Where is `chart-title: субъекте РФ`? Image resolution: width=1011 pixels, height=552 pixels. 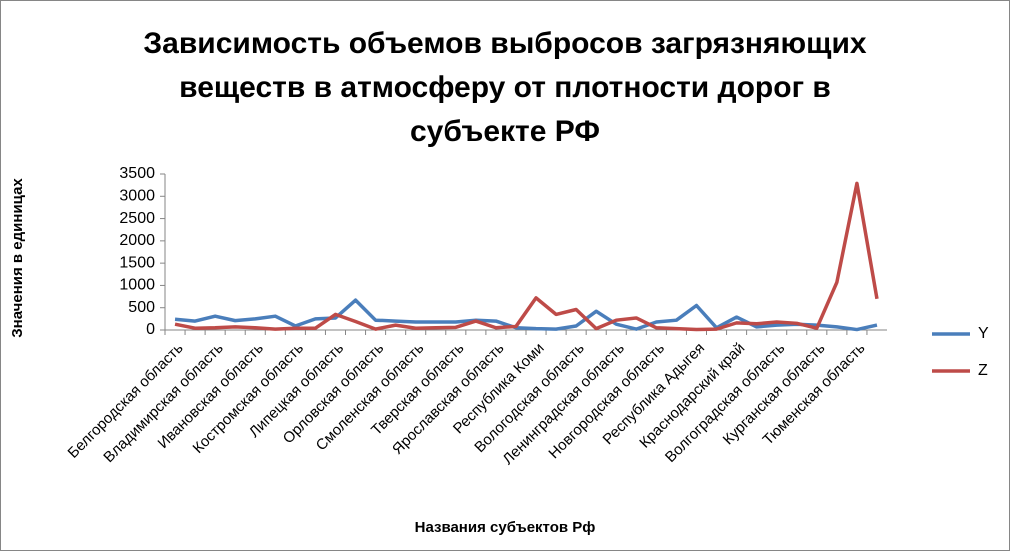
chart-title: субъекте РФ is located at coordinates (505, 131).